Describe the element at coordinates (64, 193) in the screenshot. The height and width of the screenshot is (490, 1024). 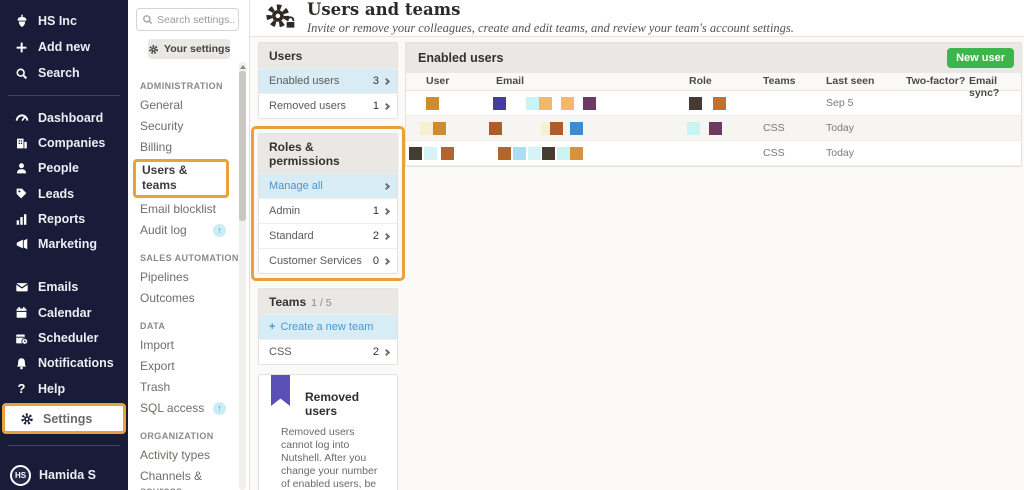
I see `sidebar-item-leads: Leads` at that location.